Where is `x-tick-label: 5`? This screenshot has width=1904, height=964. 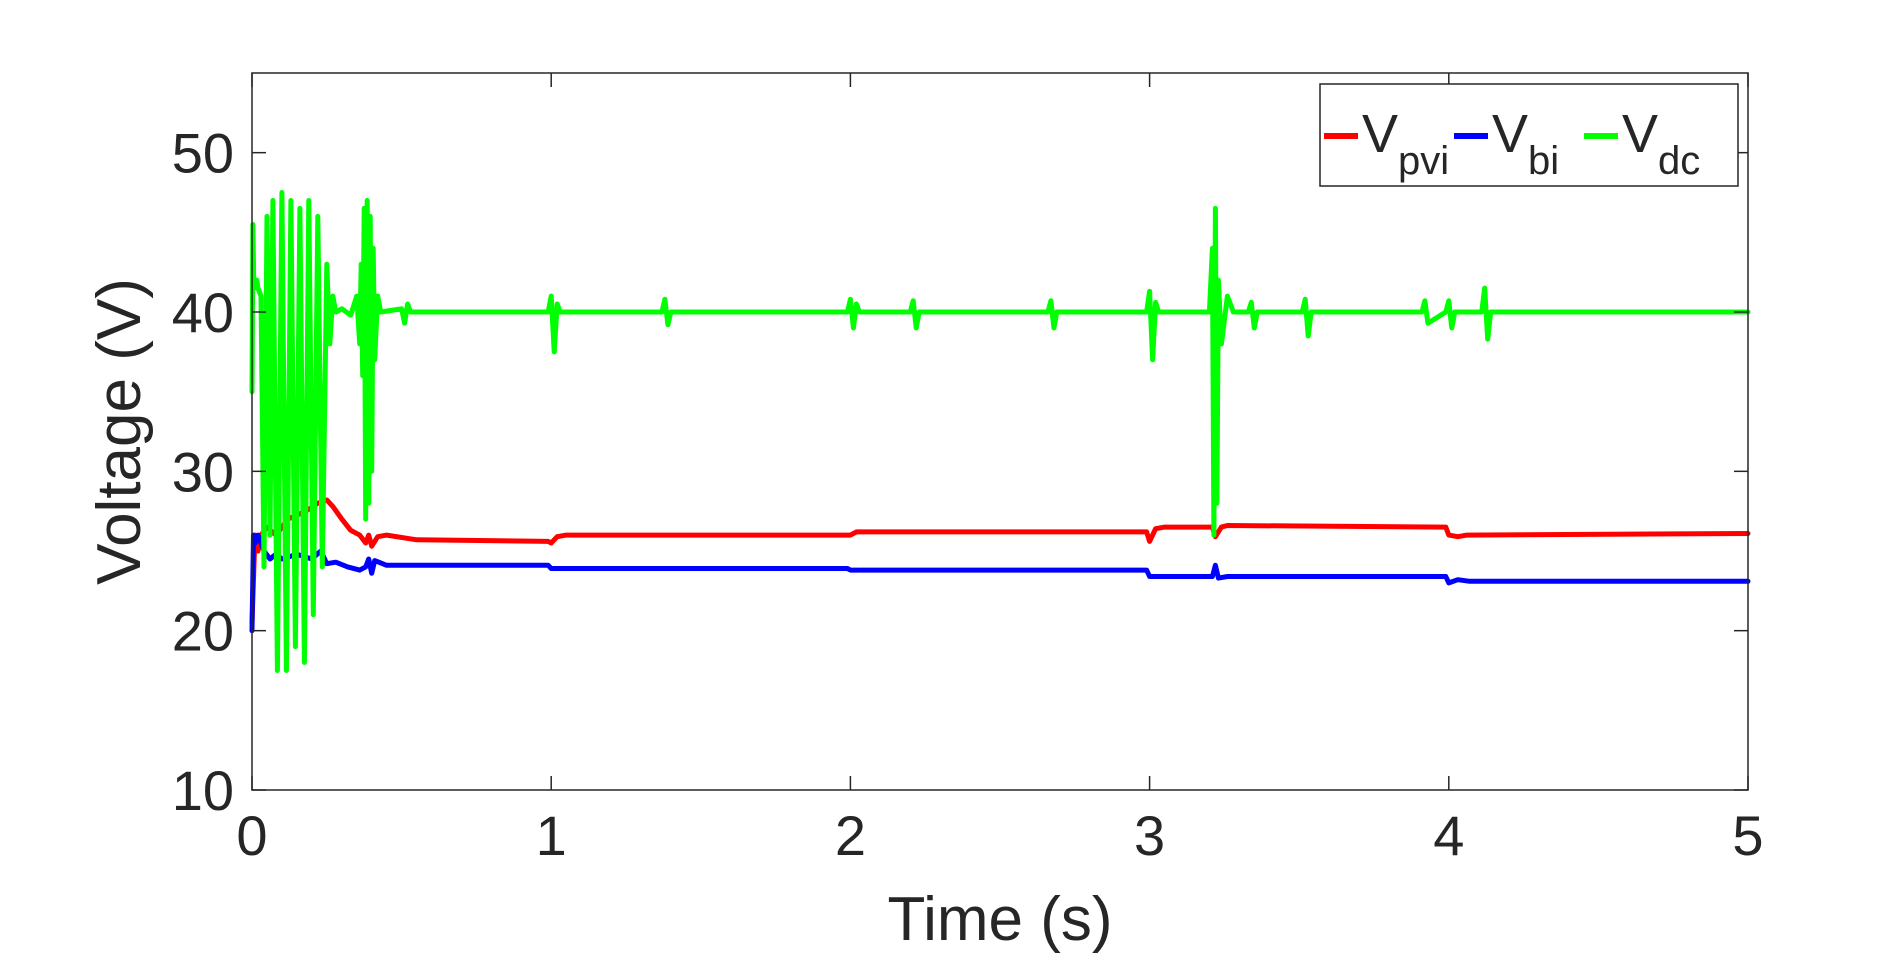 x-tick-label: 5 is located at coordinates (1747, 835).